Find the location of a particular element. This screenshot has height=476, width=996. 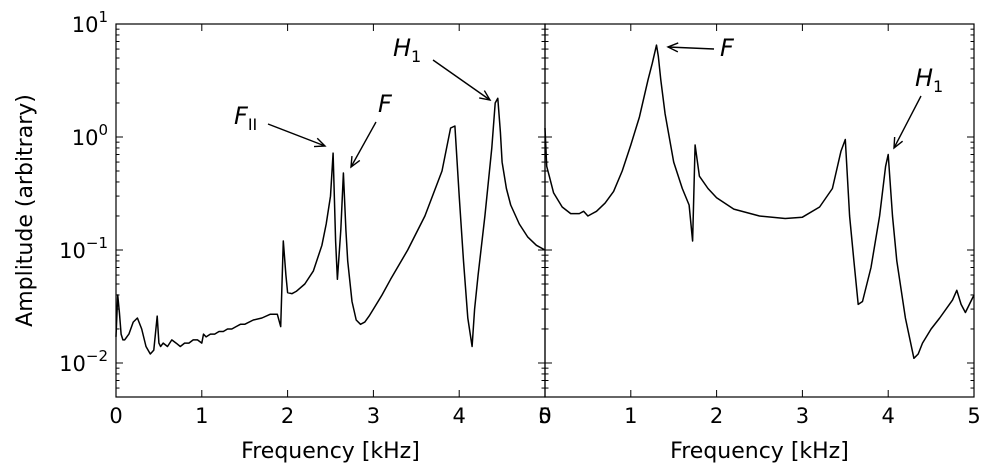

right-x-tick-label: 0 is located at coordinates (544, 416).